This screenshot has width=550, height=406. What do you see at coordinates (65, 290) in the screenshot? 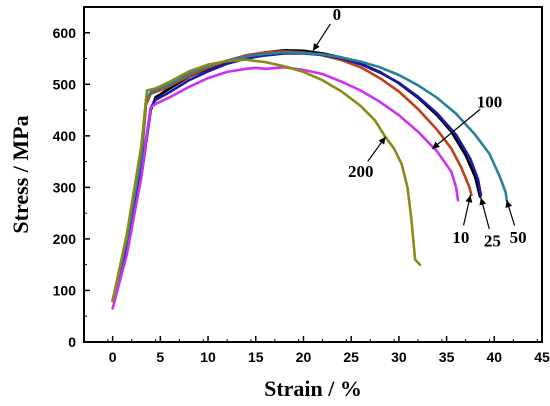
I see `y-tick-label: 100` at bounding box center [65, 290].